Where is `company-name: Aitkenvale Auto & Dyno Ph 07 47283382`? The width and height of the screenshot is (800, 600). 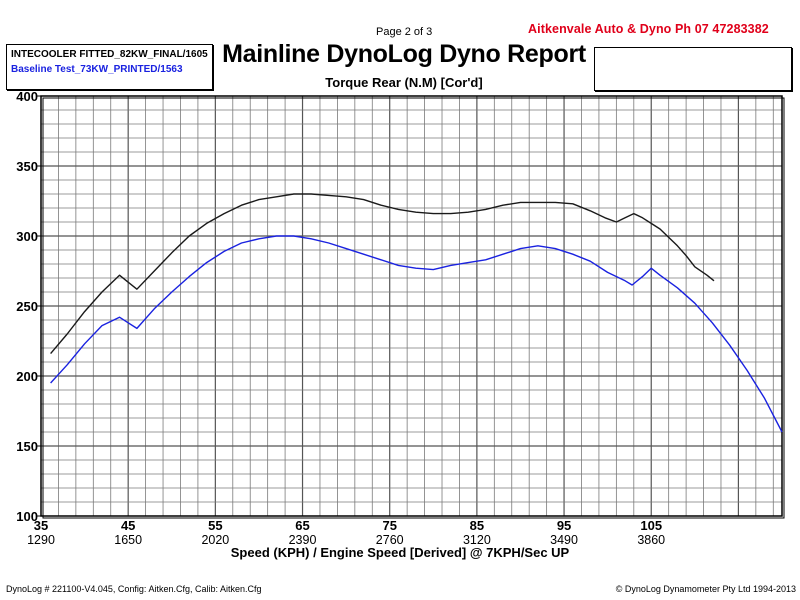 company-name: Aitkenvale Auto & Dyno Ph 07 47283382 is located at coordinates (648, 29).